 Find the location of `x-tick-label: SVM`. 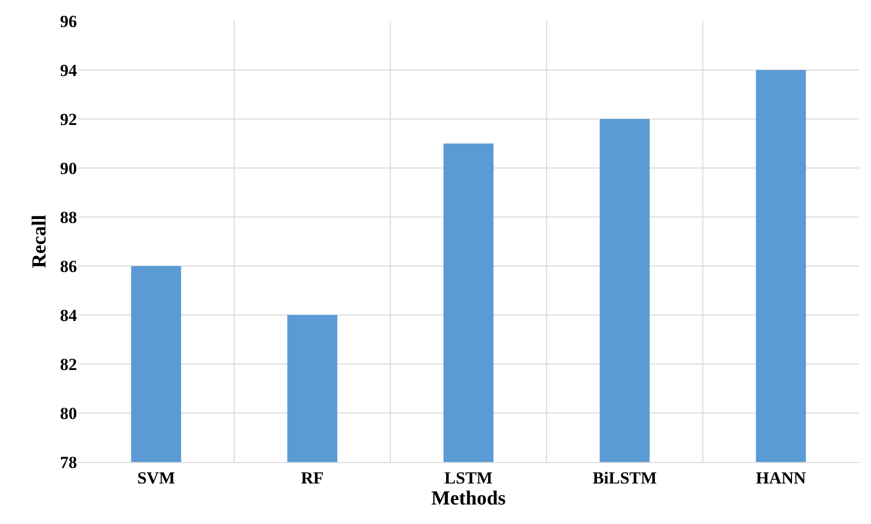

x-tick-label: SVM is located at coordinates (156, 478).